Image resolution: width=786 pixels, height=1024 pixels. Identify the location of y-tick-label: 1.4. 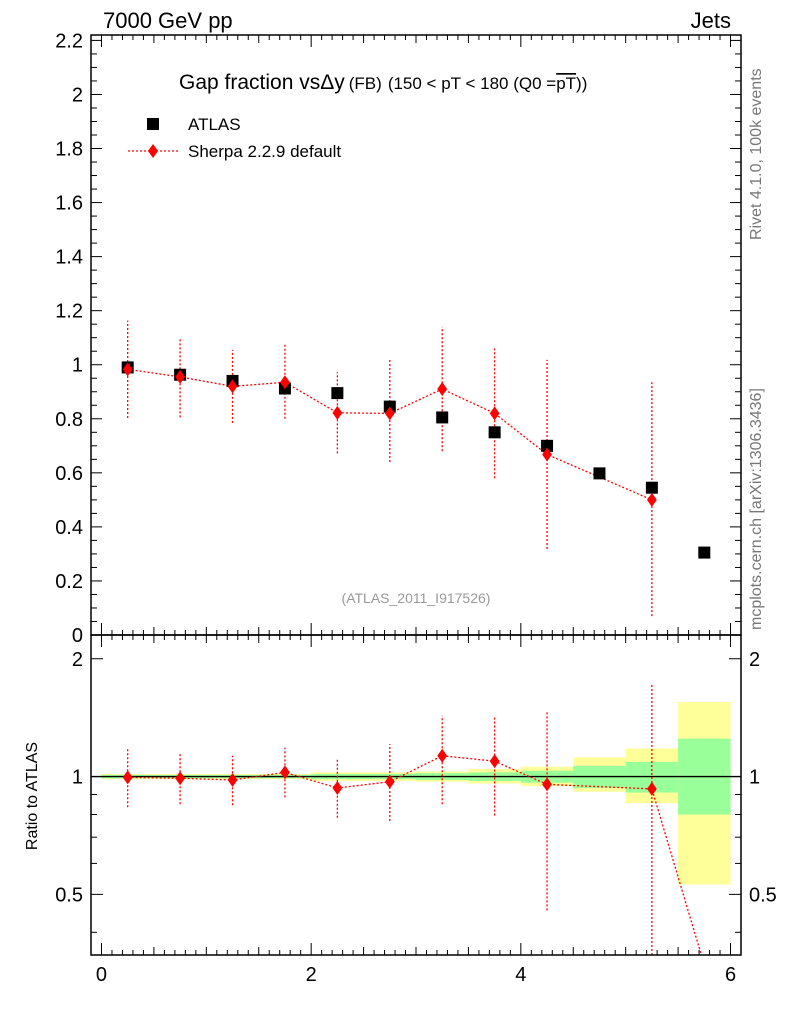
(69, 258).